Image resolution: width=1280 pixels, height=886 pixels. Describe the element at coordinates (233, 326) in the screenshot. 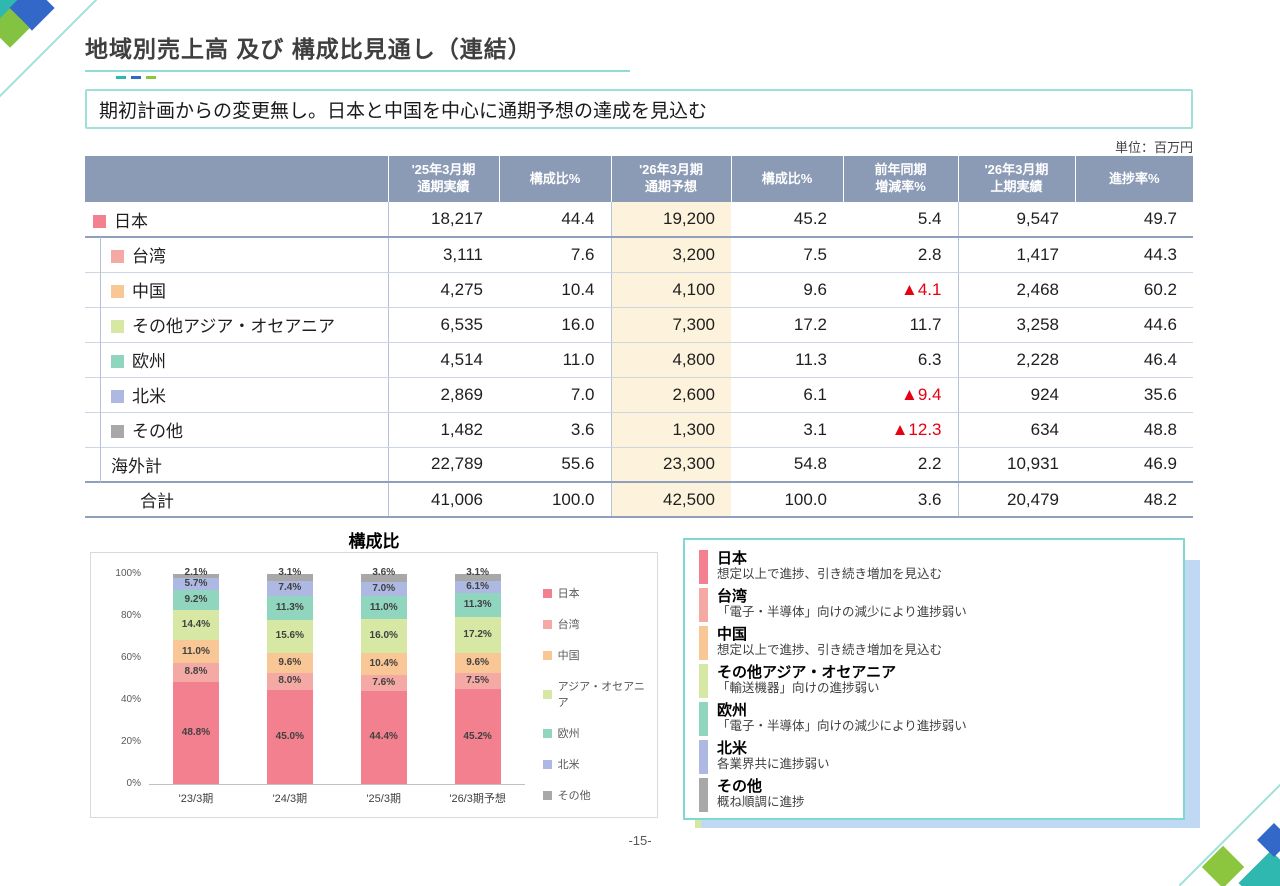

I see `region-name: その他アジア・オセアニア` at that location.